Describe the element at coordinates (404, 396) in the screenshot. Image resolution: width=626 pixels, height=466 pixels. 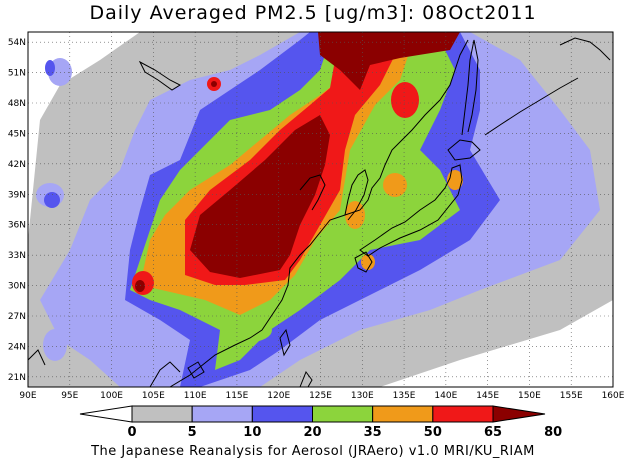
I see `lon-tick-label: 135E` at that location.